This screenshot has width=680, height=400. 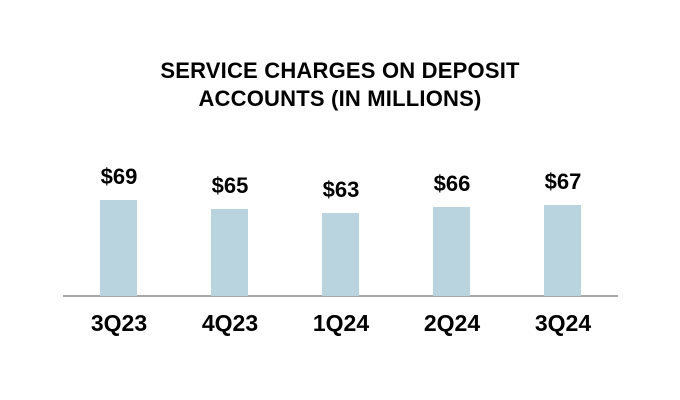 What do you see at coordinates (452, 183) in the screenshot?
I see `bar-value-label-2Q24: $66` at bounding box center [452, 183].